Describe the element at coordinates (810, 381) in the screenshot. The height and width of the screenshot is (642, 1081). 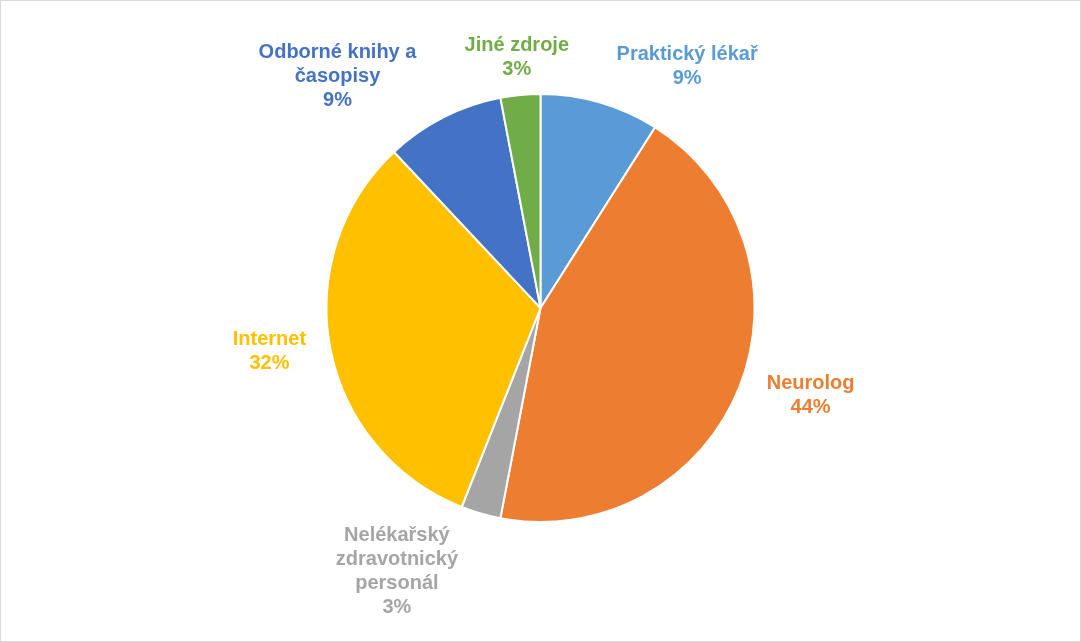
I see `slice-label: Neurolog` at that location.